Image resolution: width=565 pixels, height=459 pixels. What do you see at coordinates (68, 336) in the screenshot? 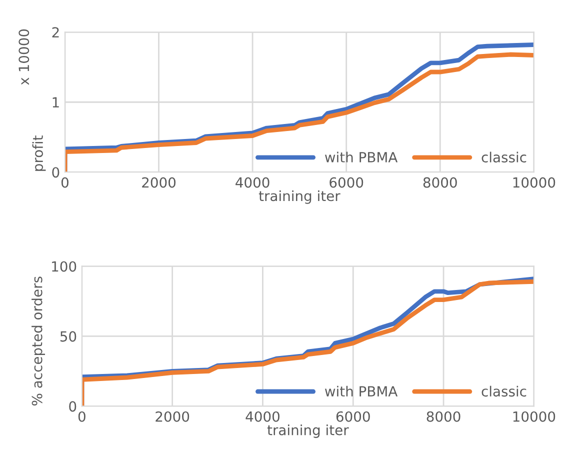
I see `y-tick-label: 50` at bounding box center [68, 336].